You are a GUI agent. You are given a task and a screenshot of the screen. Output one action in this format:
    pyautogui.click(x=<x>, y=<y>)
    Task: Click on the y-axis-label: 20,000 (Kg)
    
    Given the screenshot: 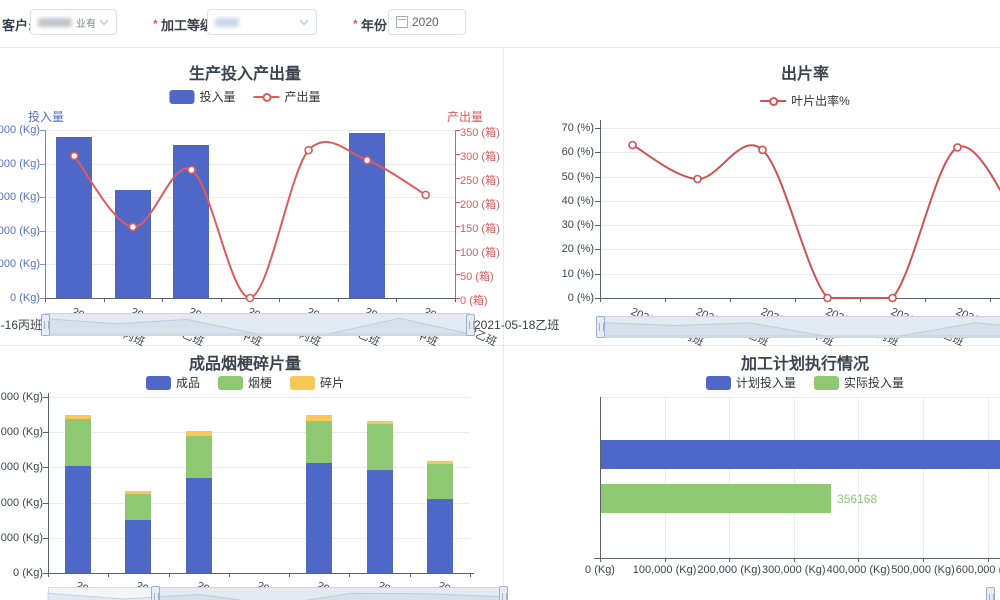 What is the action you would take?
    pyautogui.click(x=21, y=537)
    